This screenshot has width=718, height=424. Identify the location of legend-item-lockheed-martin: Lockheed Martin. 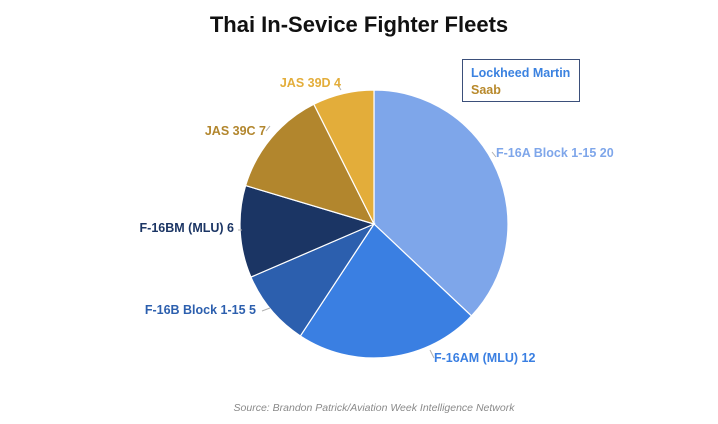
(521, 73).